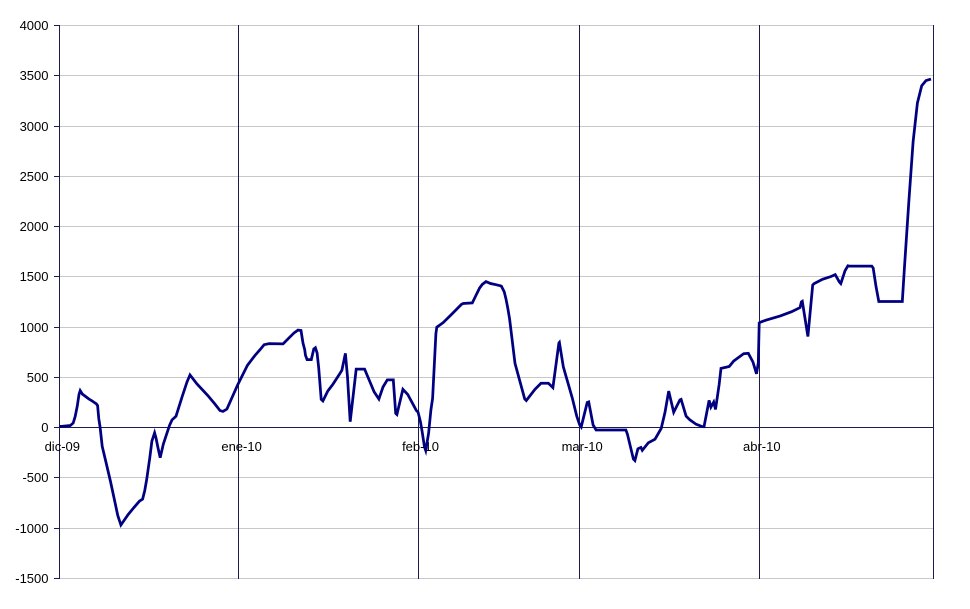 This screenshot has width=970, height=609. I want to click on svg-text: -1500, so click(31, 578).